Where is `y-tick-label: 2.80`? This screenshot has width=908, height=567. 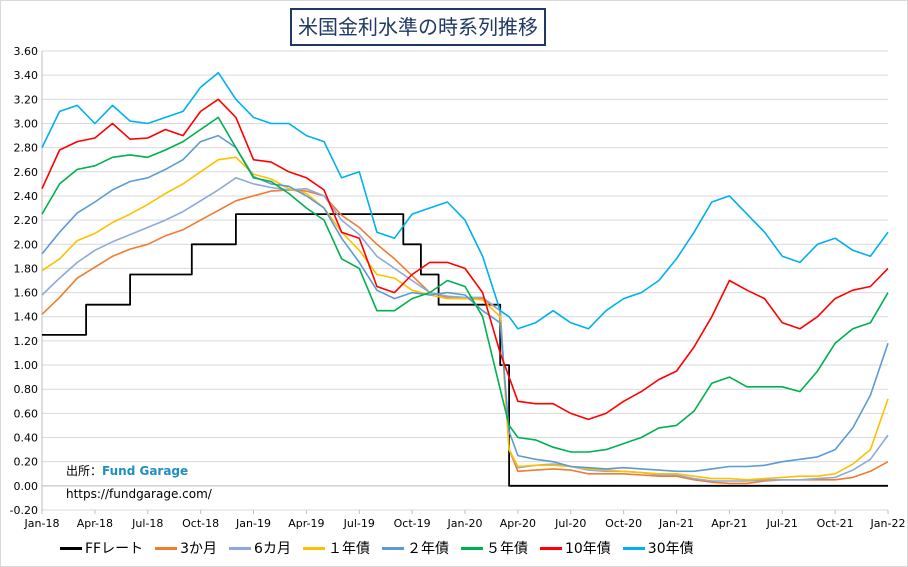 y-tick-label: 2.80 is located at coordinates (26, 148).